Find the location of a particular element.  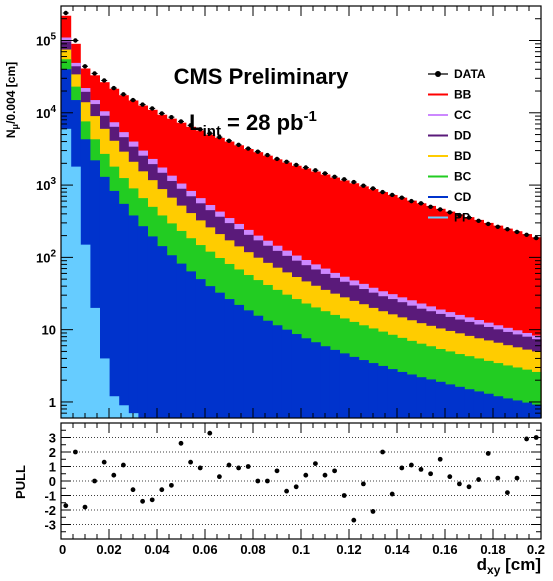

chart-title: CMS Preliminary is located at coordinates (262, 76).